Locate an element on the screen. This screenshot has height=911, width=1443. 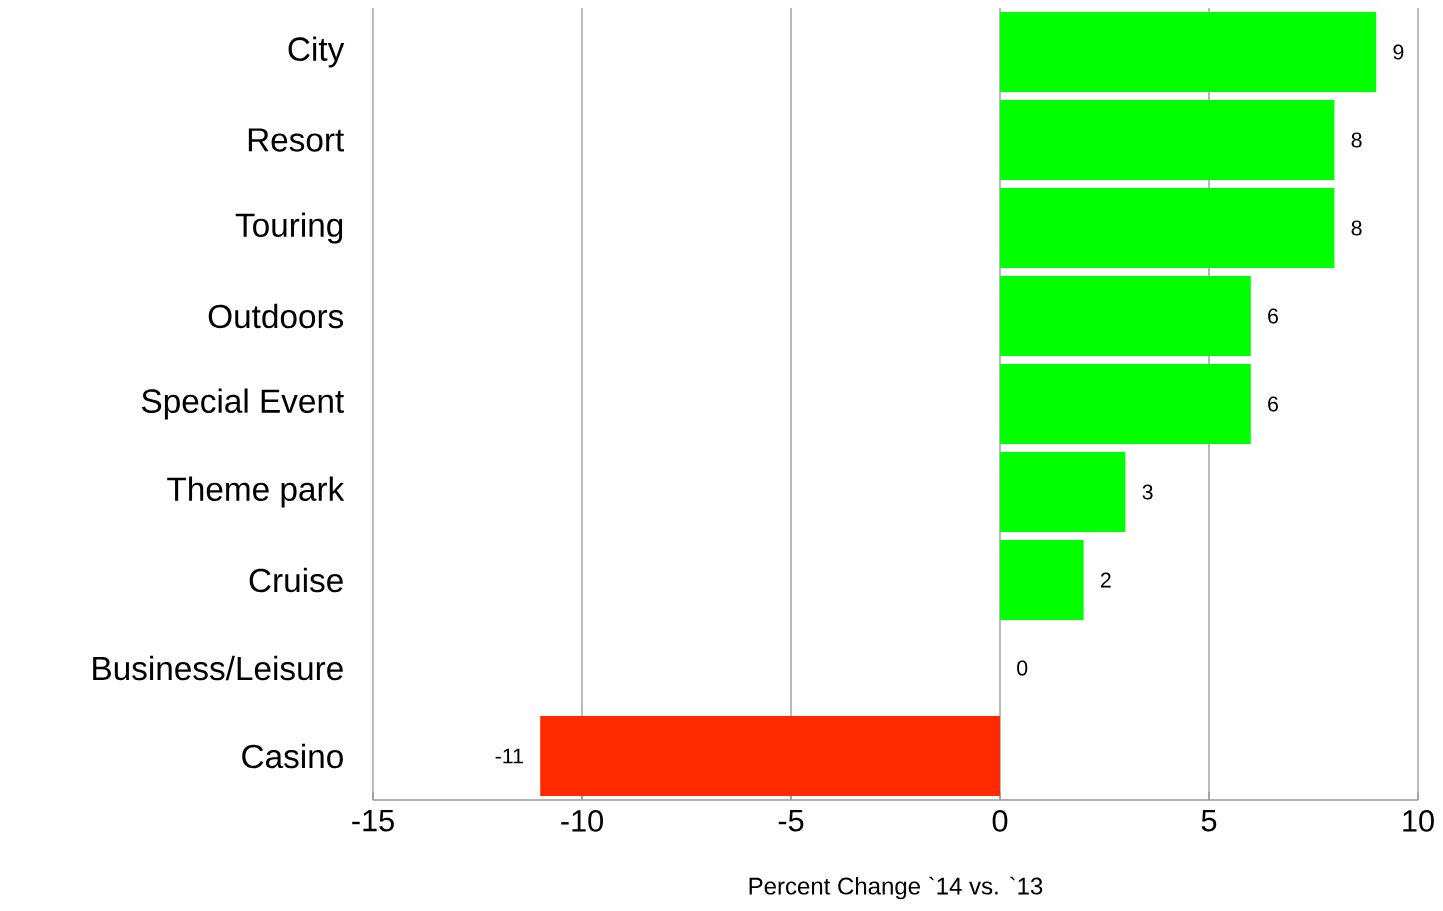
data-label: 2 is located at coordinates (1105, 580).